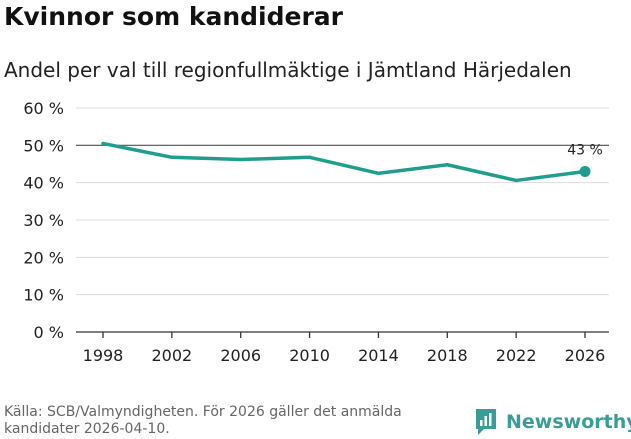 Image resolution: width=631 pixels, height=439 pixels. Describe the element at coordinates (43, 108) in the screenshot. I see `y-tick-label: 60 %` at that location.